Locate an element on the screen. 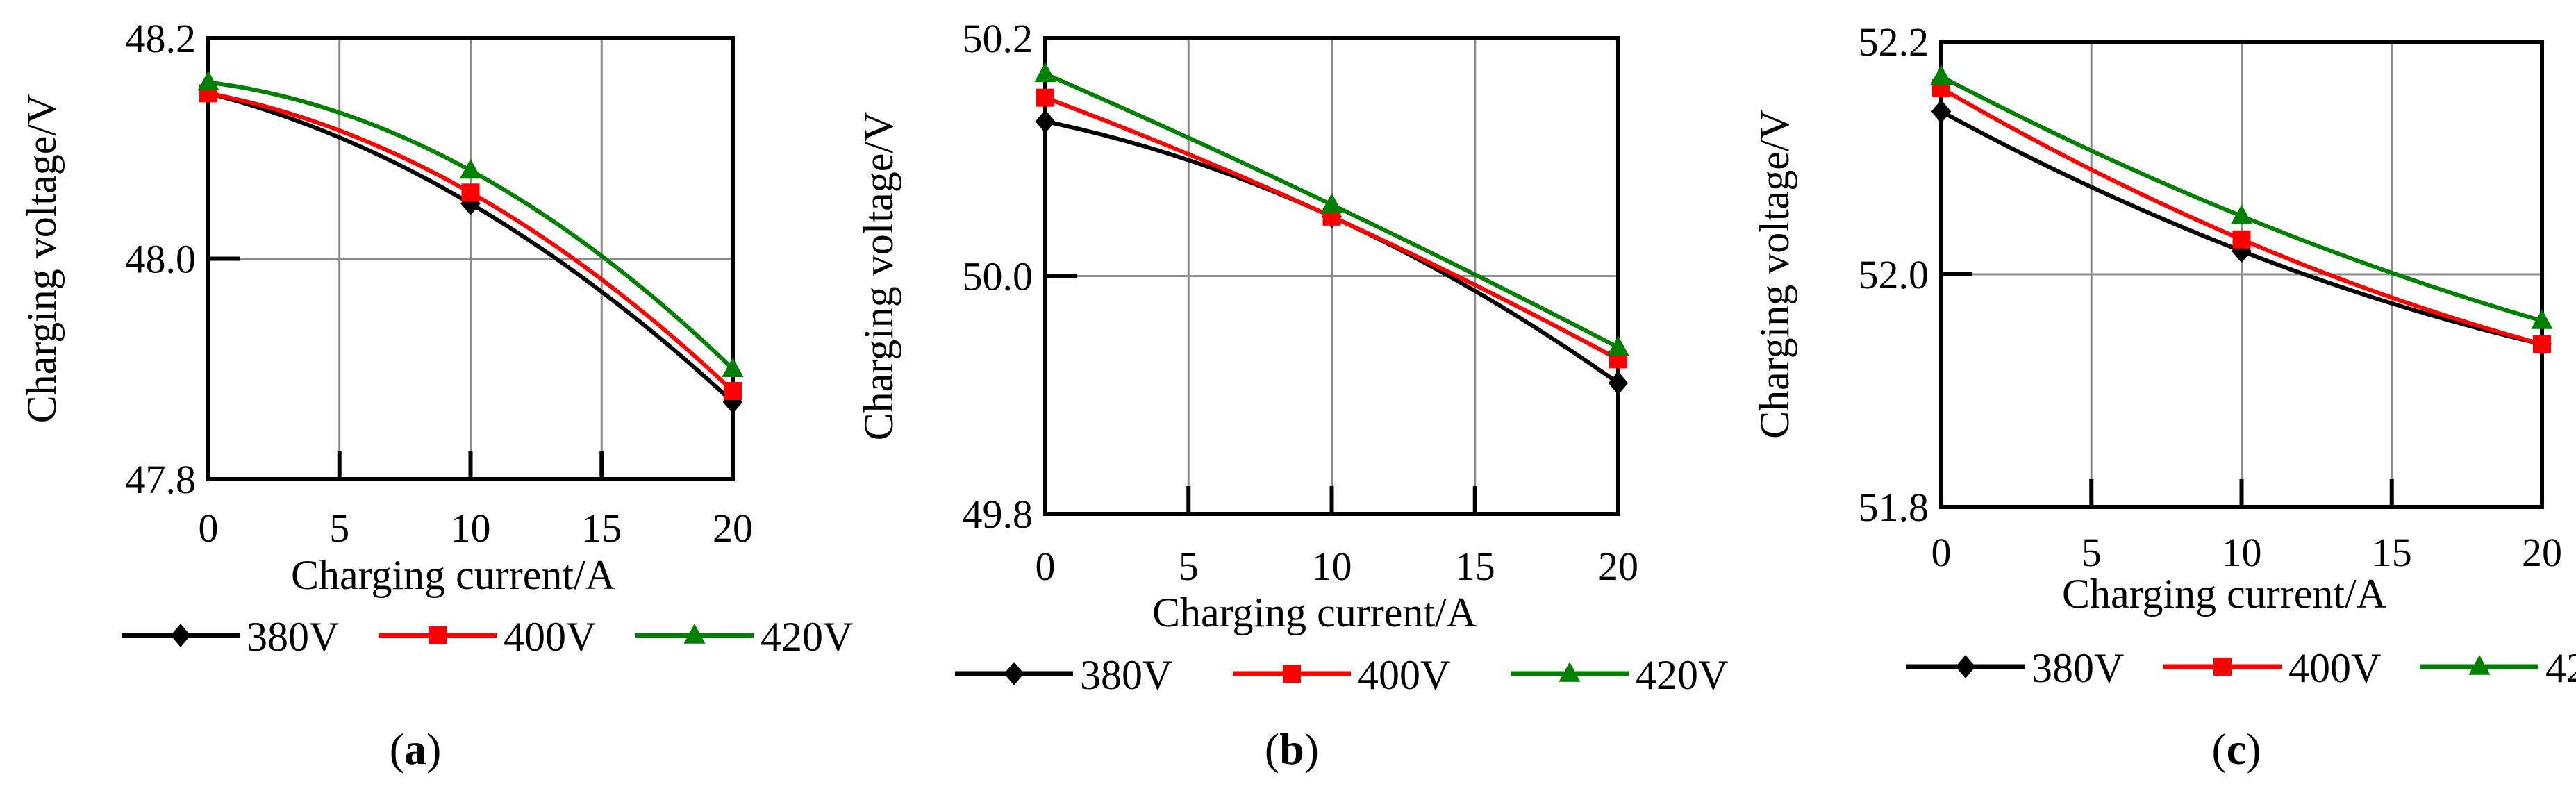 The image size is (2576, 791). y-tick-label: 49.8 is located at coordinates (998, 514).